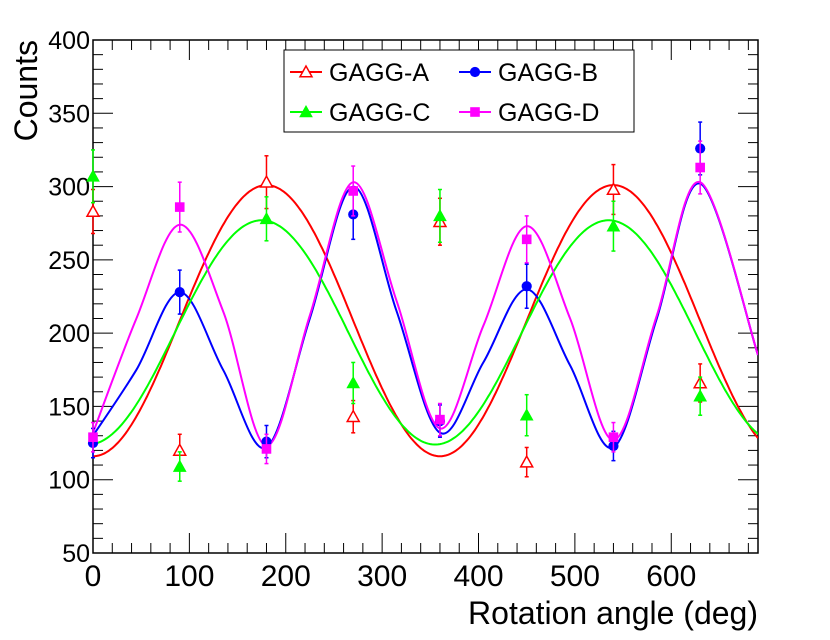  What do you see at coordinates (69, 481) in the screenshot?
I see `y-tick-label: 100` at bounding box center [69, 481].